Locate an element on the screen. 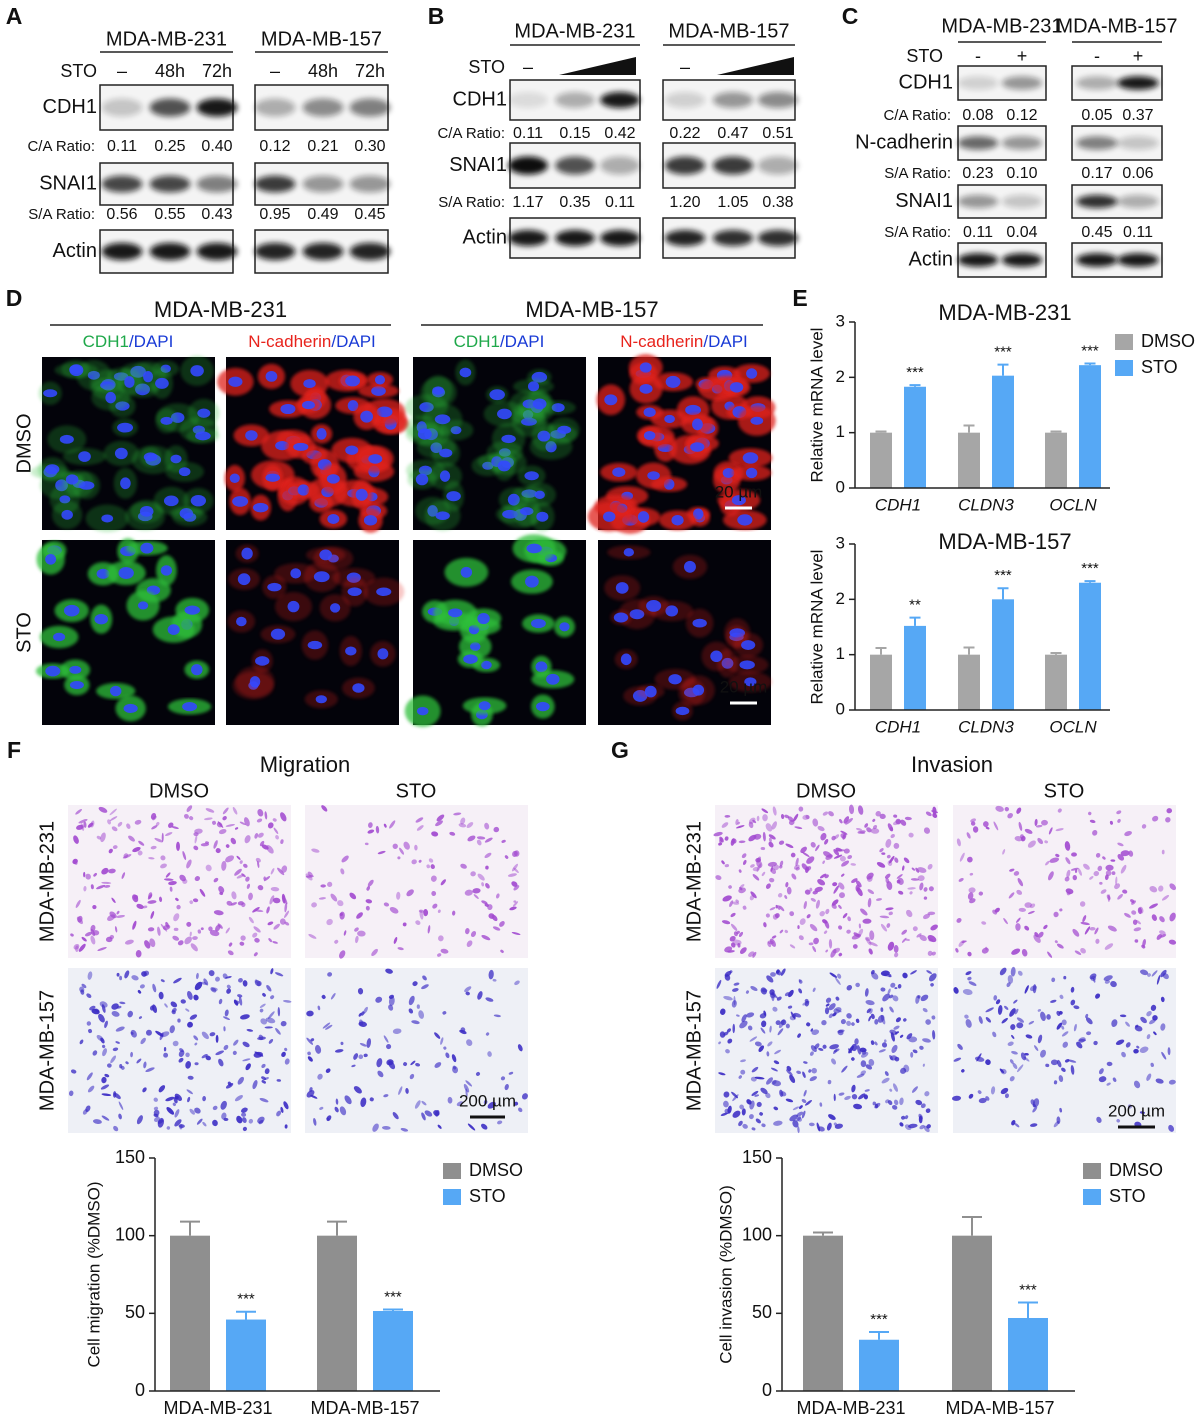 The width and height of the screenshot is (1198, 1425). significance: *** is located at coordinates (1090, 350).